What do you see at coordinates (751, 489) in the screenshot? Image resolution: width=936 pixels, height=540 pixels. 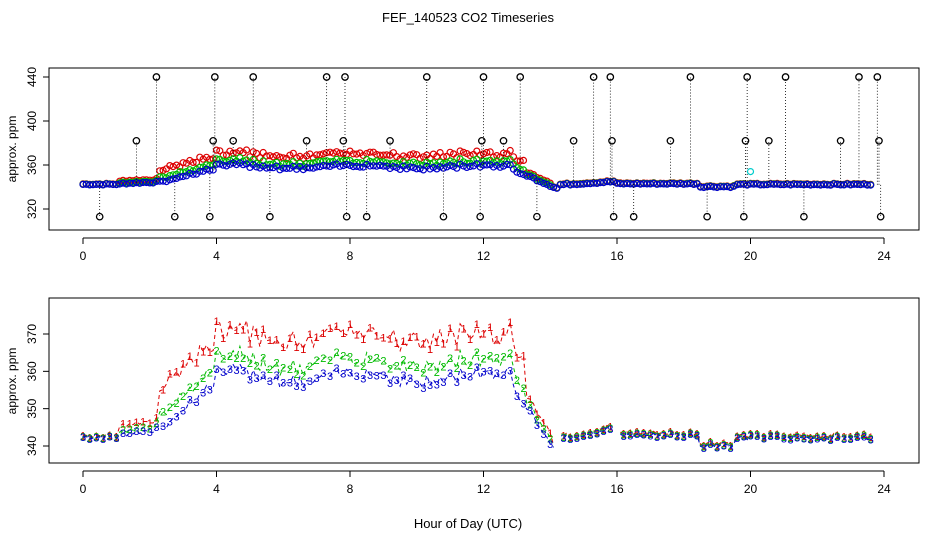 I see `bottom-x-tick-label: 20` at bounding box center [751, 489].